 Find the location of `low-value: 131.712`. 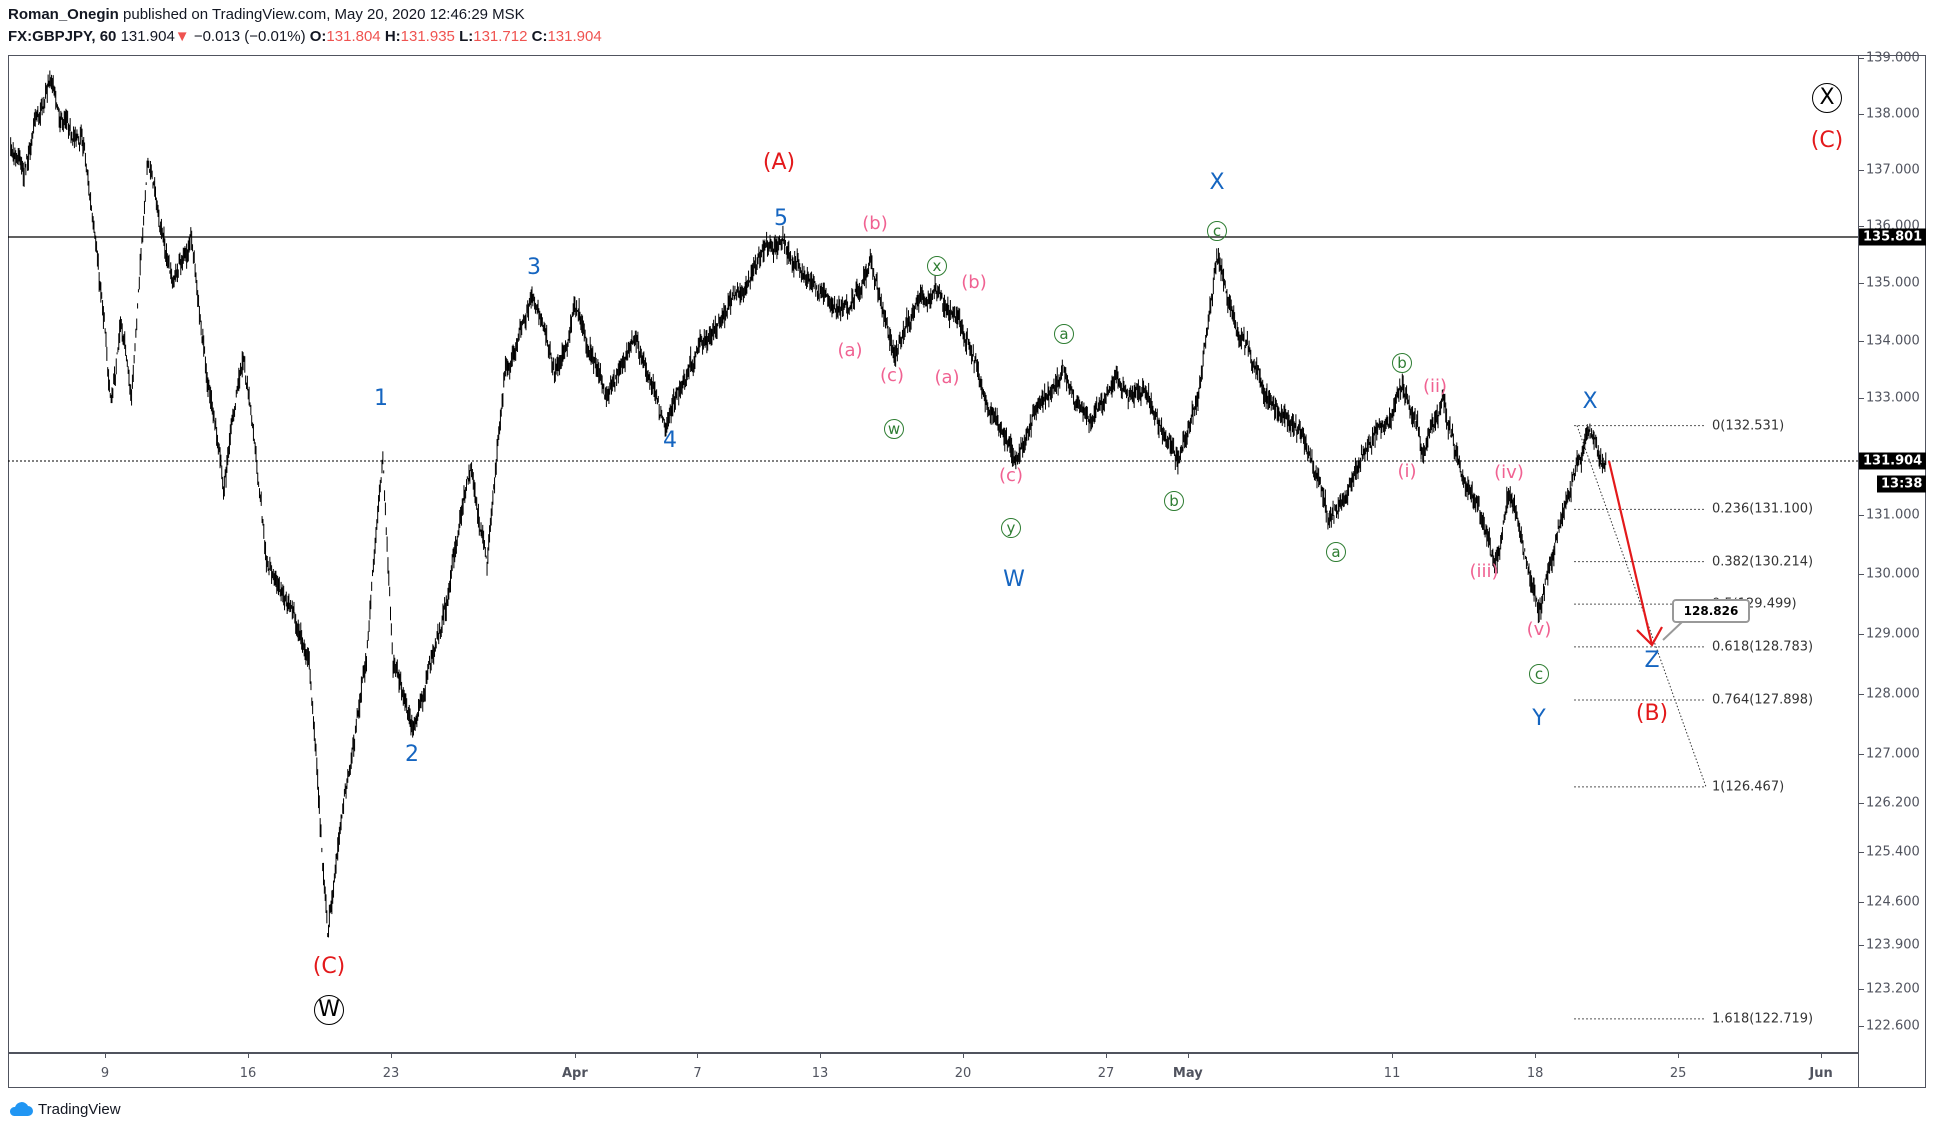

low-value: 131.712 is located at coordinates (500, 36).